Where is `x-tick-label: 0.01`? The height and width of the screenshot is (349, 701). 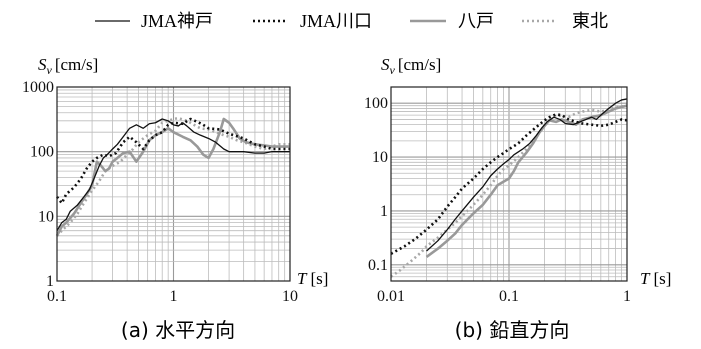
x-tick-label: 0.01 is located at coordinates (391, 296).